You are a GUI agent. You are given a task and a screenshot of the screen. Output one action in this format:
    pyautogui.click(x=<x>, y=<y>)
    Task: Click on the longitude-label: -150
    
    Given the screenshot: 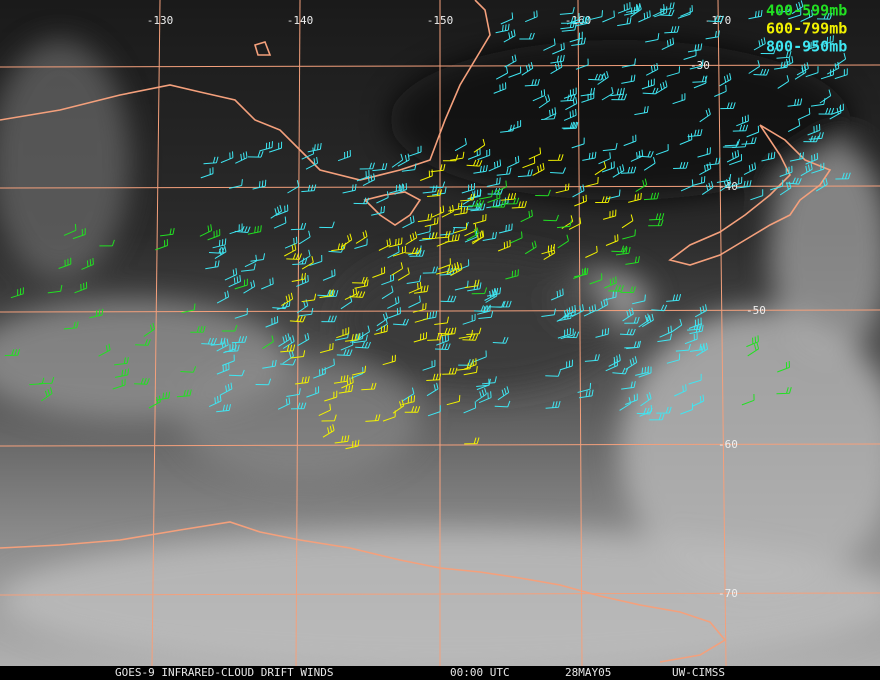 What is the action you would take?
    pyautogui.click(x=440, y=20)
    